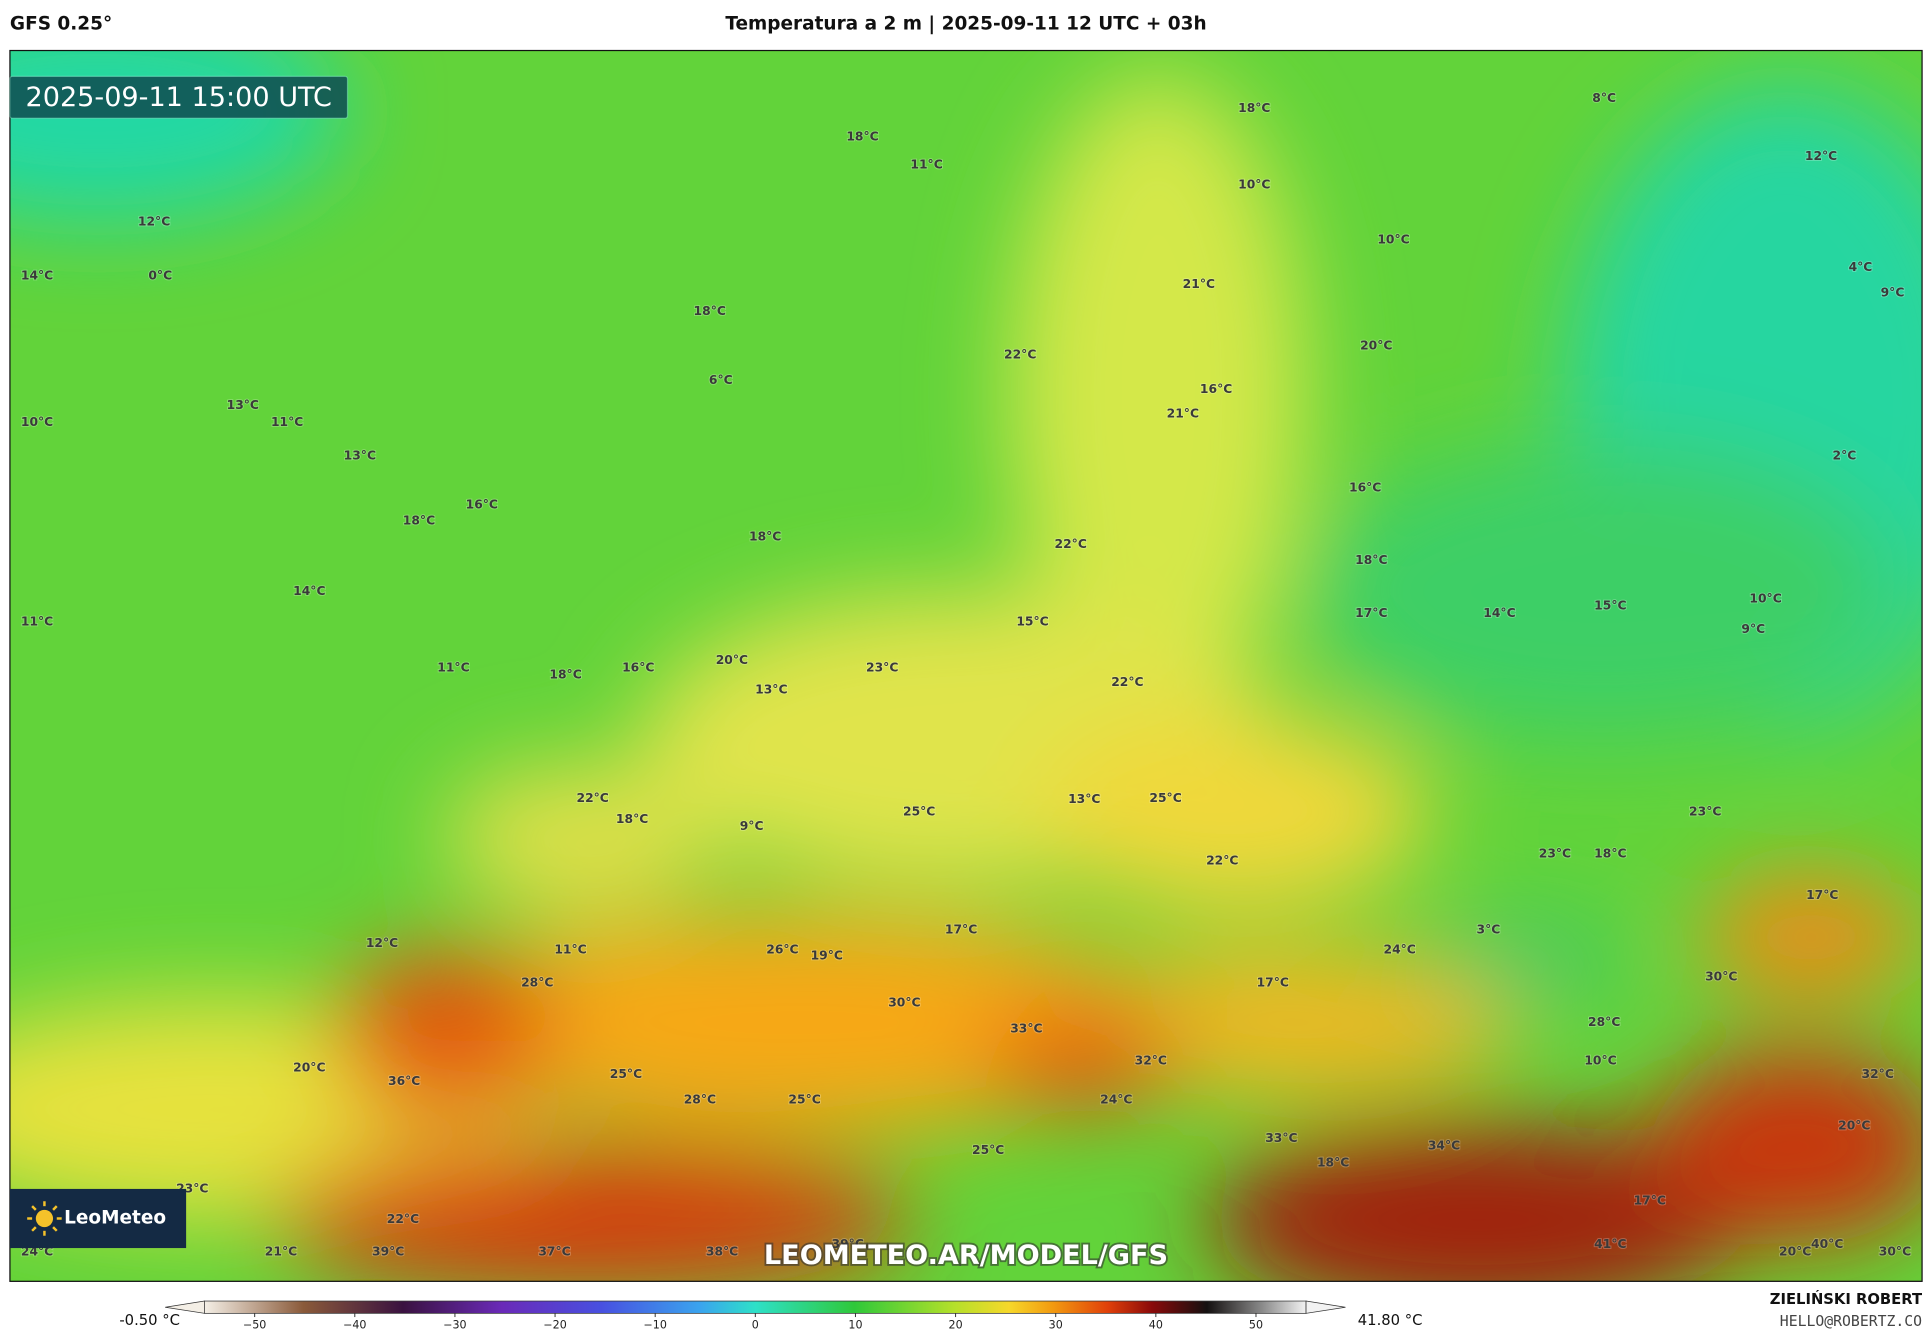 The width and height of the screenshot is (1932, 1338). Describe the element at coordinates (185, 1307) in the screenshot. I see `colorbar-low-arrow` at that location.